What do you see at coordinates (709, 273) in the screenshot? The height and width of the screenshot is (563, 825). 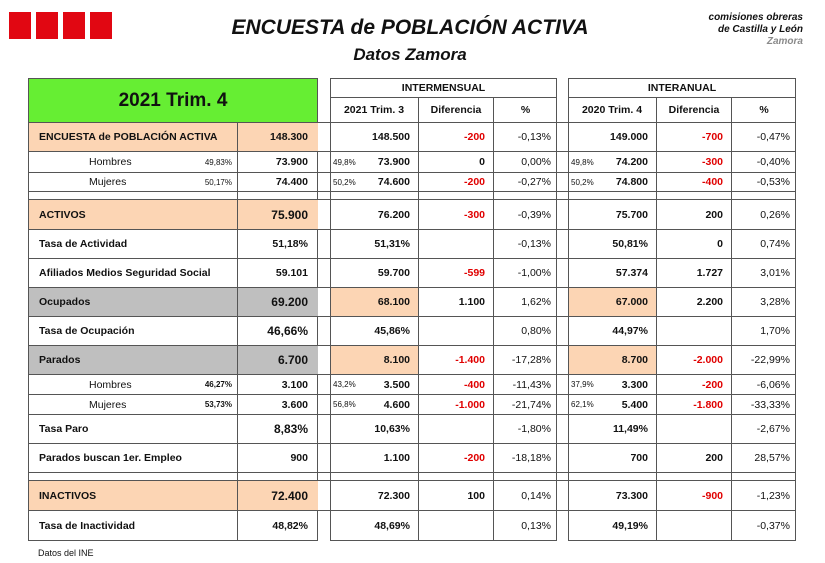 I see `diff2-afiliados: 1.727` at bounding box center [709, 273].